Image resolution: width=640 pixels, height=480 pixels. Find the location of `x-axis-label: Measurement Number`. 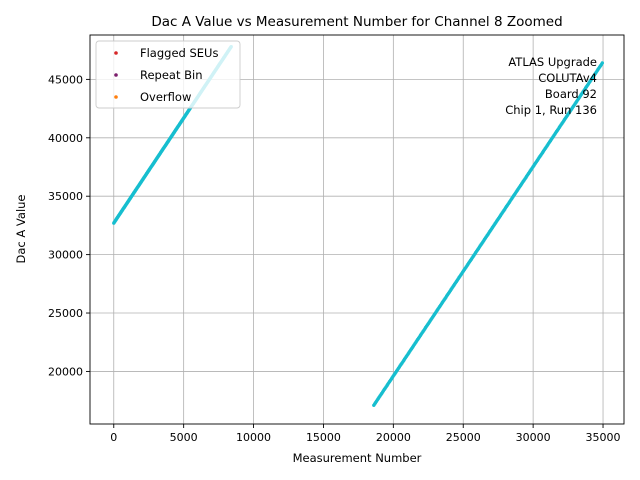

x-axis-label: Measurement Number is located at coordinates (357, 458).